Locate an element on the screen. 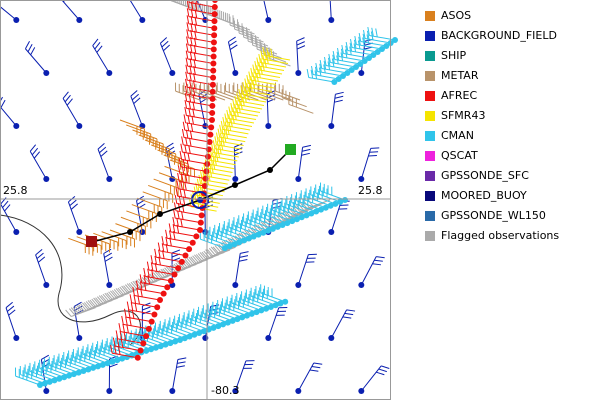  lon-label: -80.3 is located at coordinates (225, 390).